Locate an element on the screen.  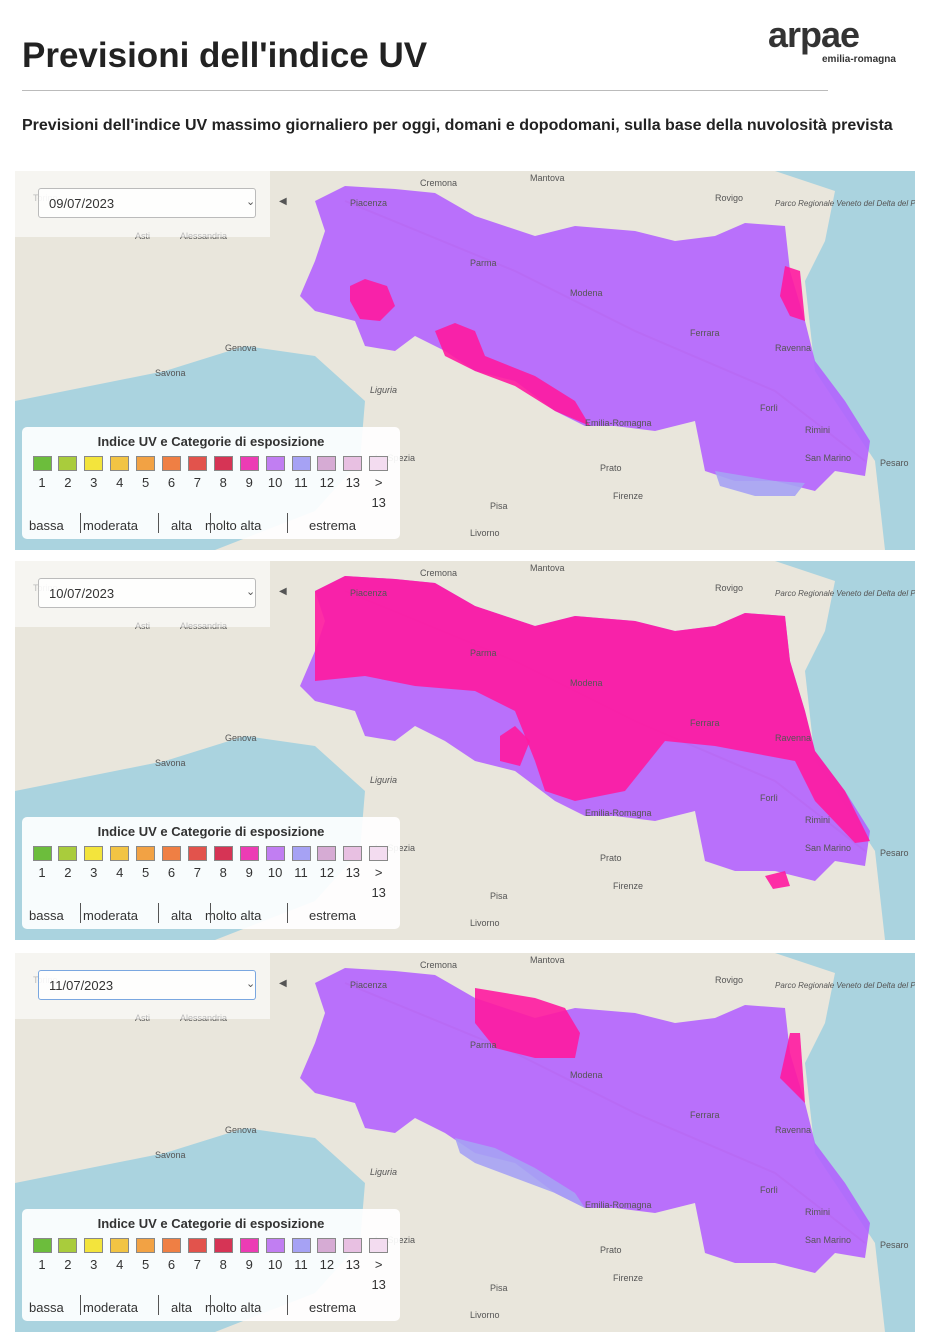
legend-label: 10 is located at coordinates (275, 872).